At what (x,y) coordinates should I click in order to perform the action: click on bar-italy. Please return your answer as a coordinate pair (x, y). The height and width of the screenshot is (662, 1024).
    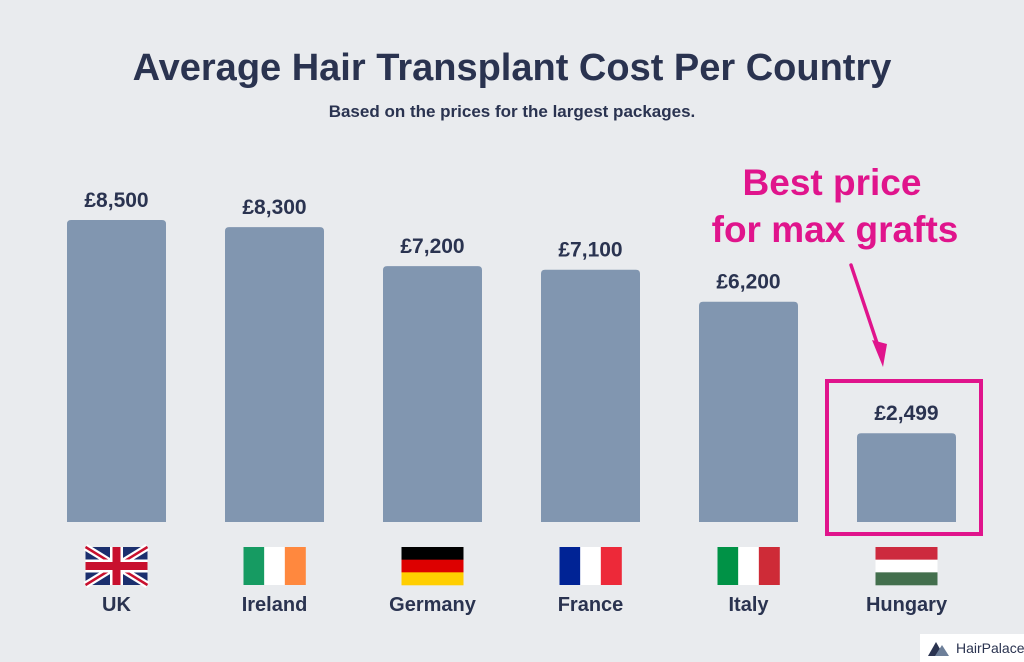
    Looking at the image, I should click on (748, 411).